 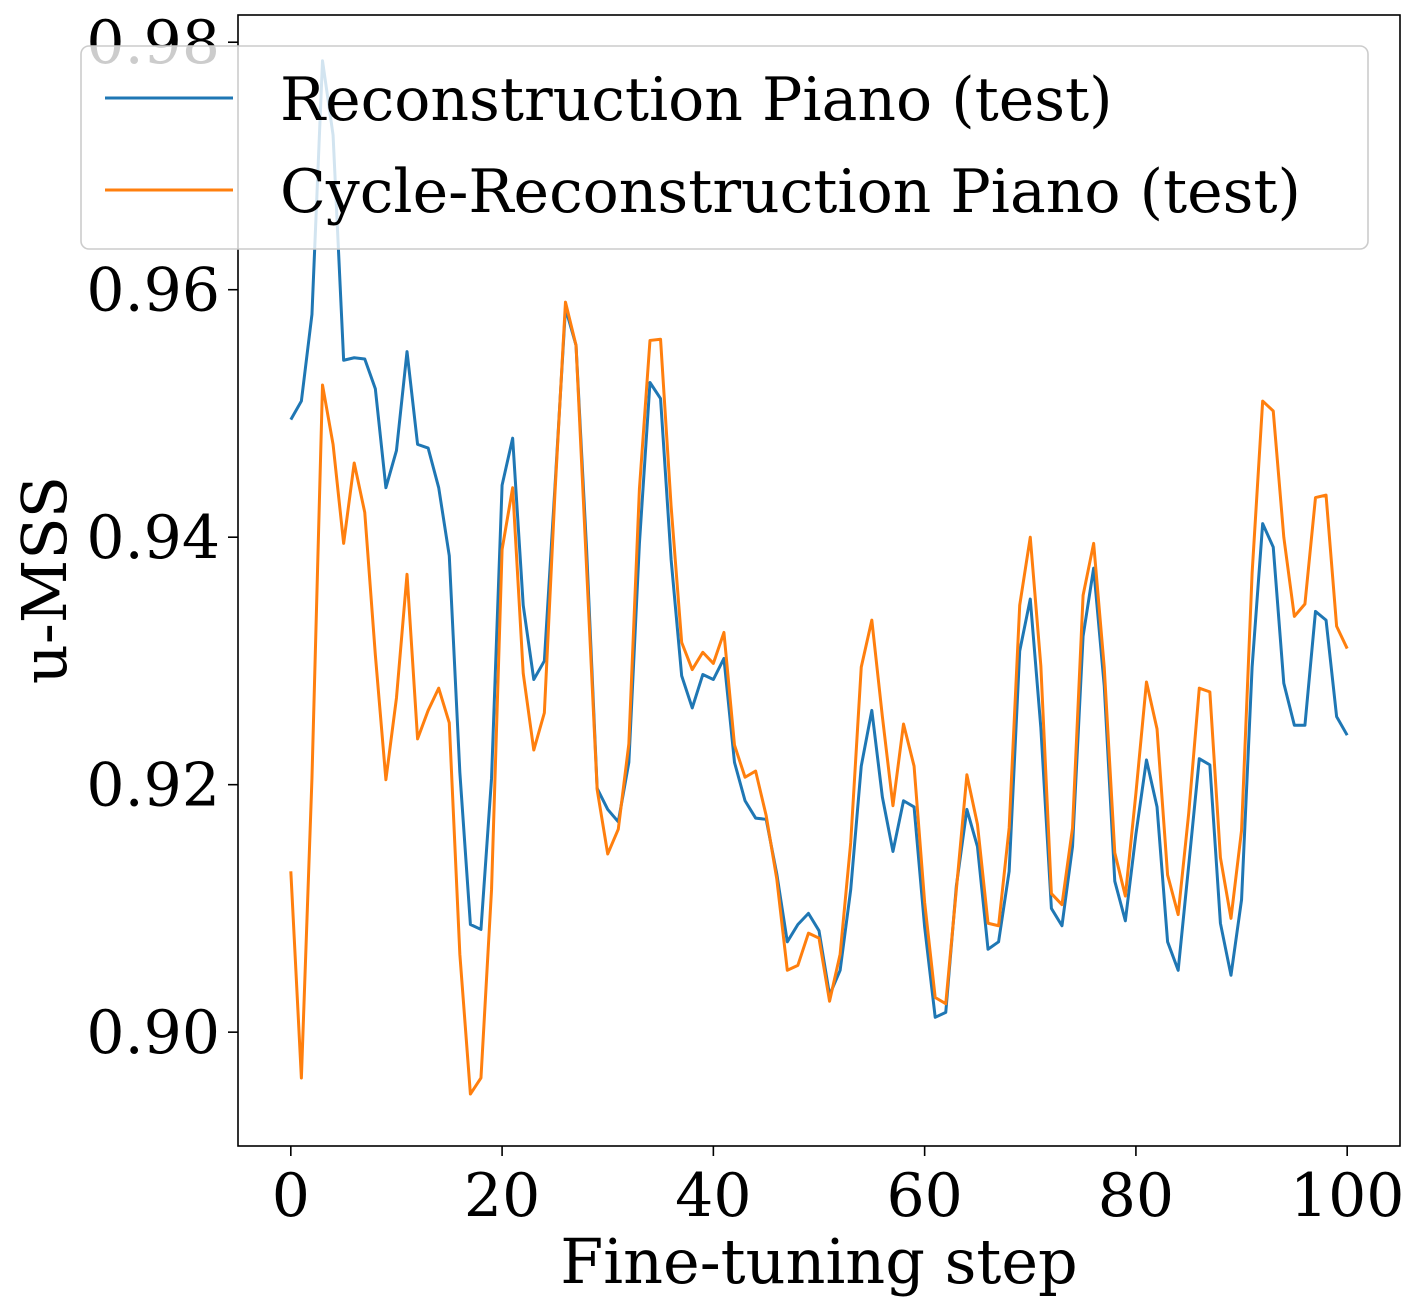 I want to click on y-tick-label: 0.92, so click(x=153, y=786).